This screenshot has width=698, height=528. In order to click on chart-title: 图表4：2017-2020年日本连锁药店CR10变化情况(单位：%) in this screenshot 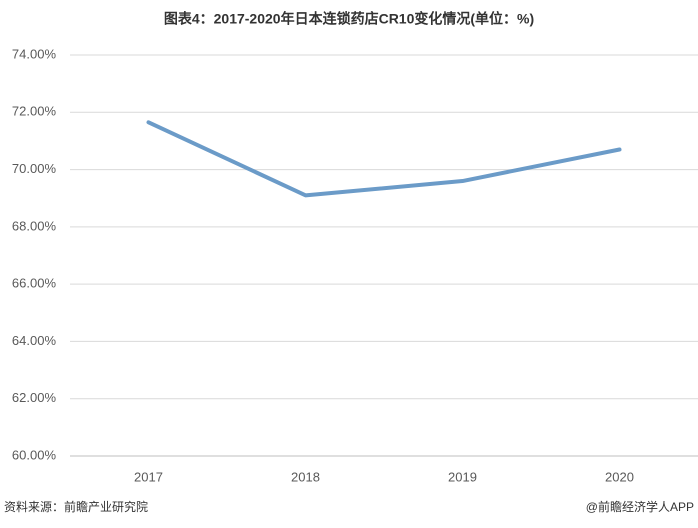, I will do `click(349, 19)`.